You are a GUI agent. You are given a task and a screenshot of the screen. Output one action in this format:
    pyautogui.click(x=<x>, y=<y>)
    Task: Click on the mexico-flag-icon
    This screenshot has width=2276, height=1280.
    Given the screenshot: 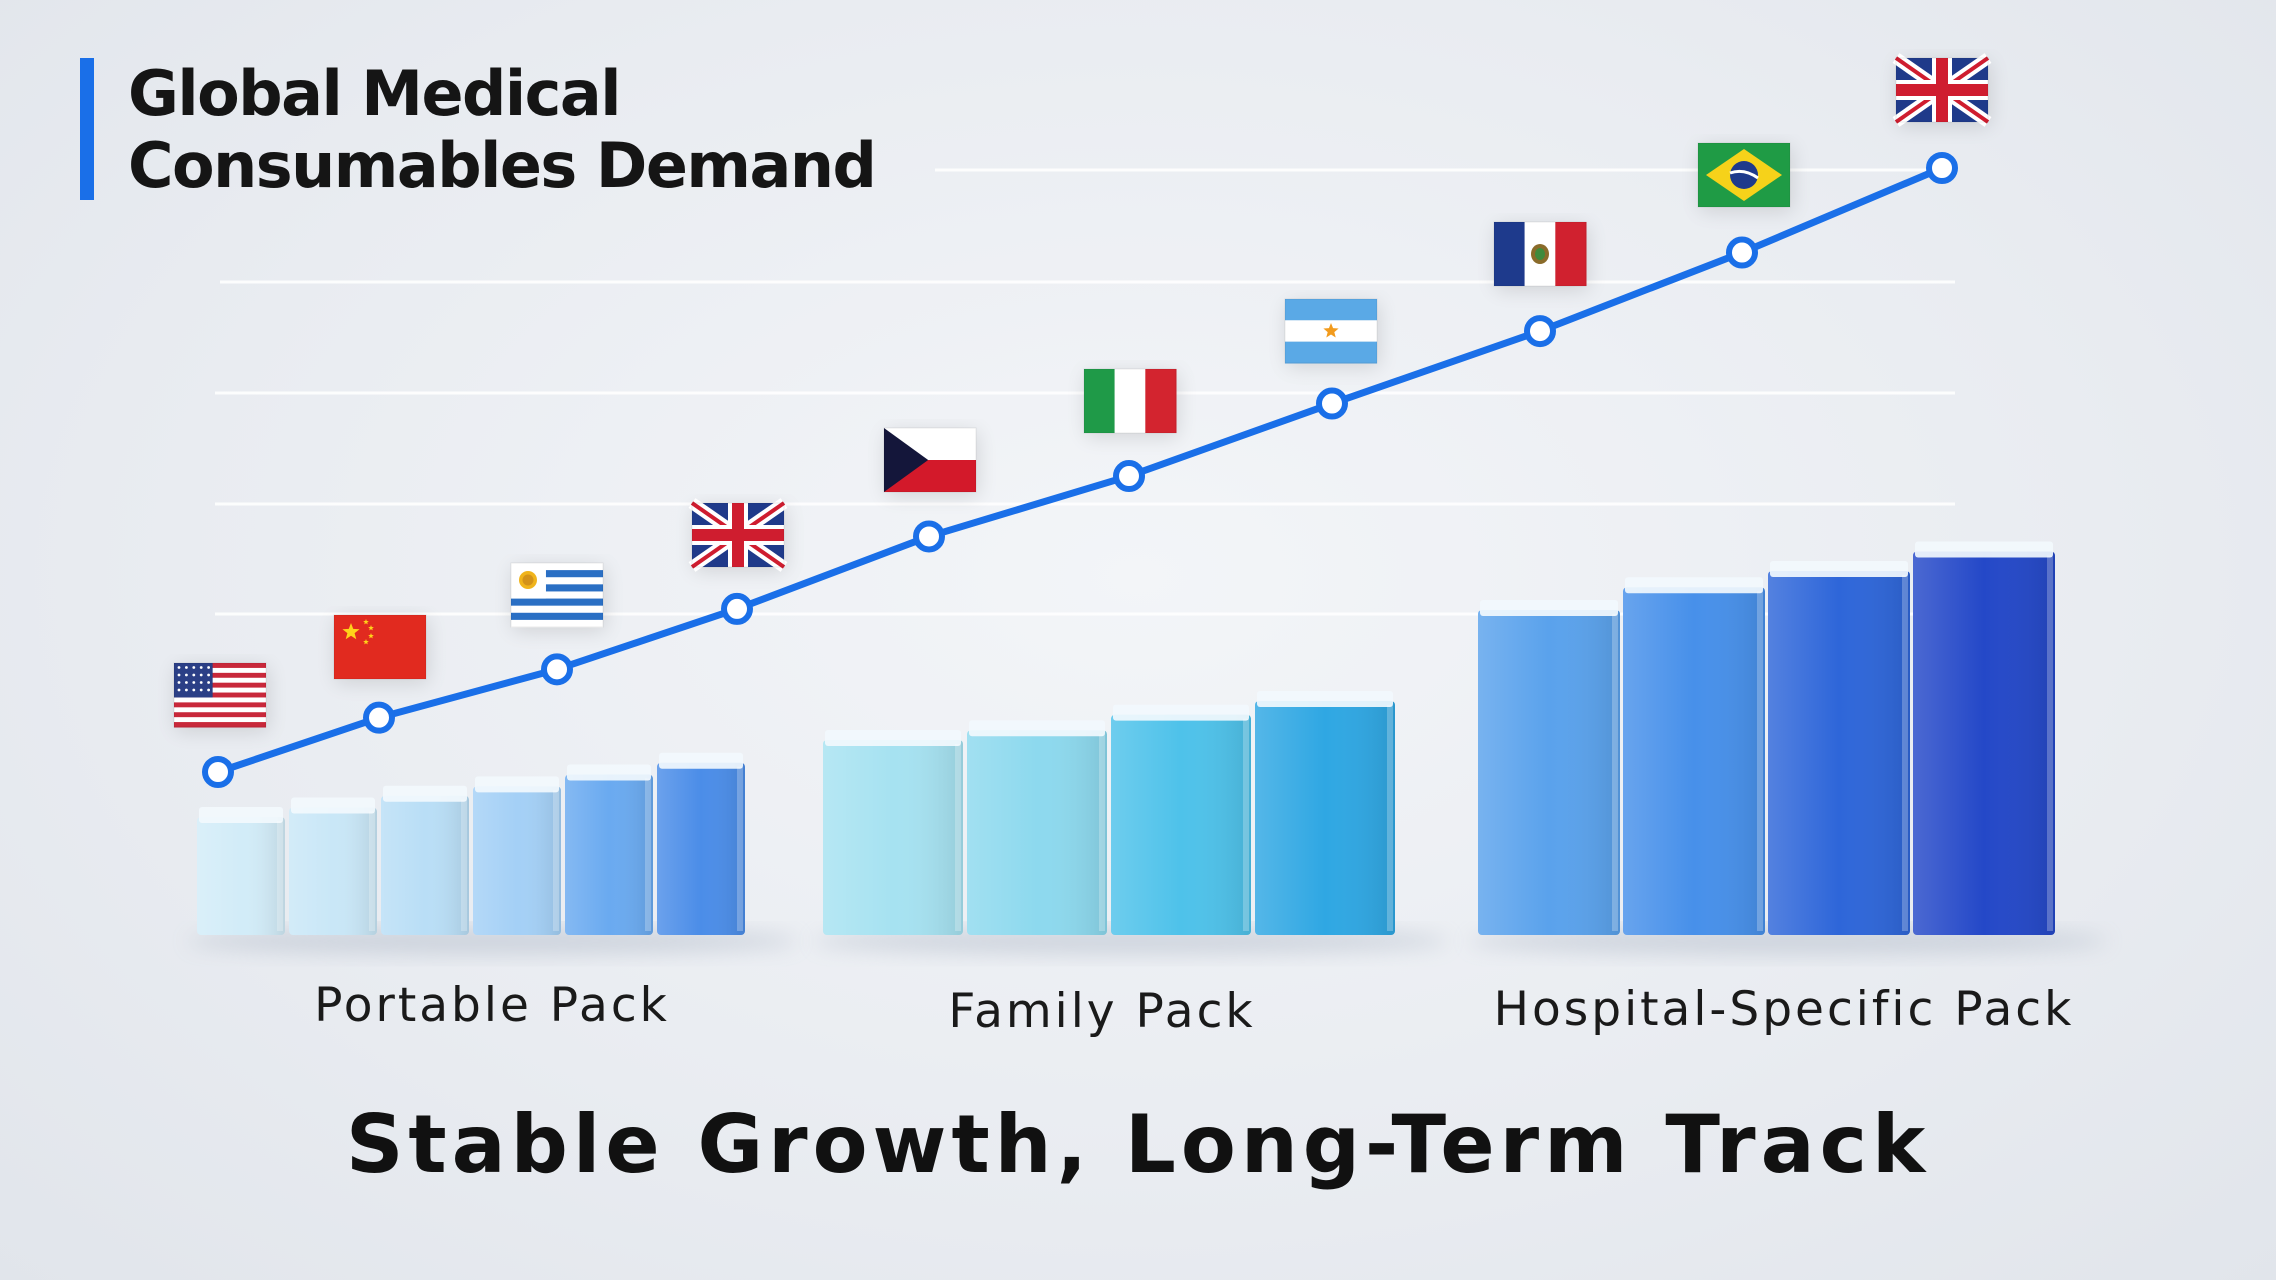 What is the action you would take?
    pyautogui.click(x=1540, y=255)
    